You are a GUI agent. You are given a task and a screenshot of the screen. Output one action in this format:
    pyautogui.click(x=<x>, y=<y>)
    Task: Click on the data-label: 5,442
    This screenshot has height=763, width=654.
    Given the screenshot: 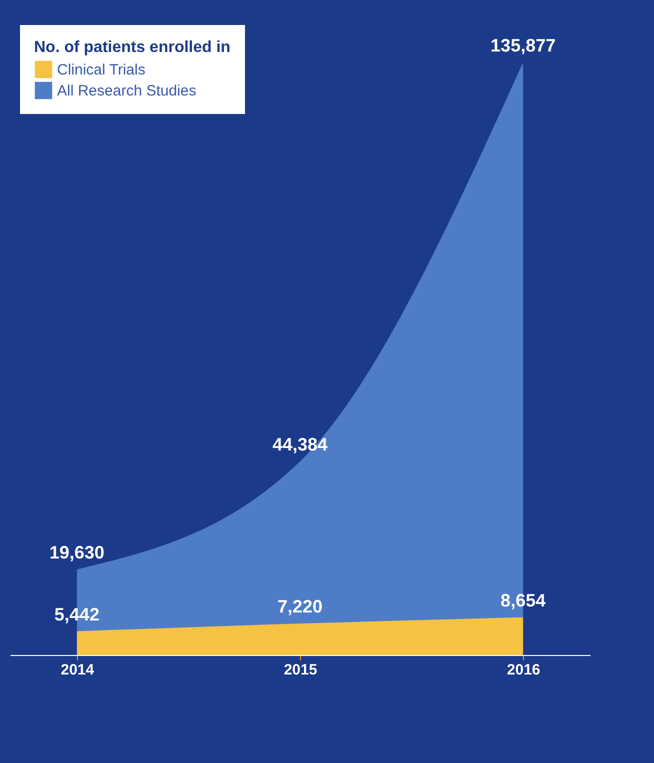 What is the action you would take?
    pyautogui.click(x=77, y=614)
    